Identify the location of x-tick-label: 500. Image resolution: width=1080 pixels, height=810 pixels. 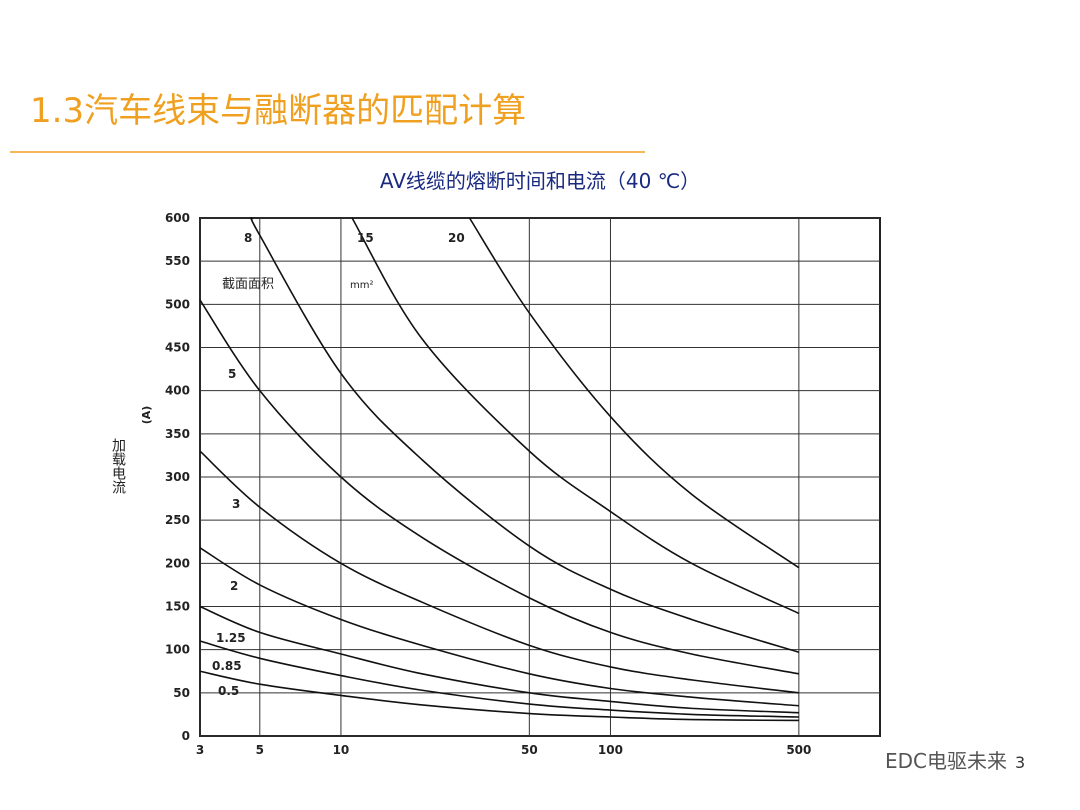
(798, 750).